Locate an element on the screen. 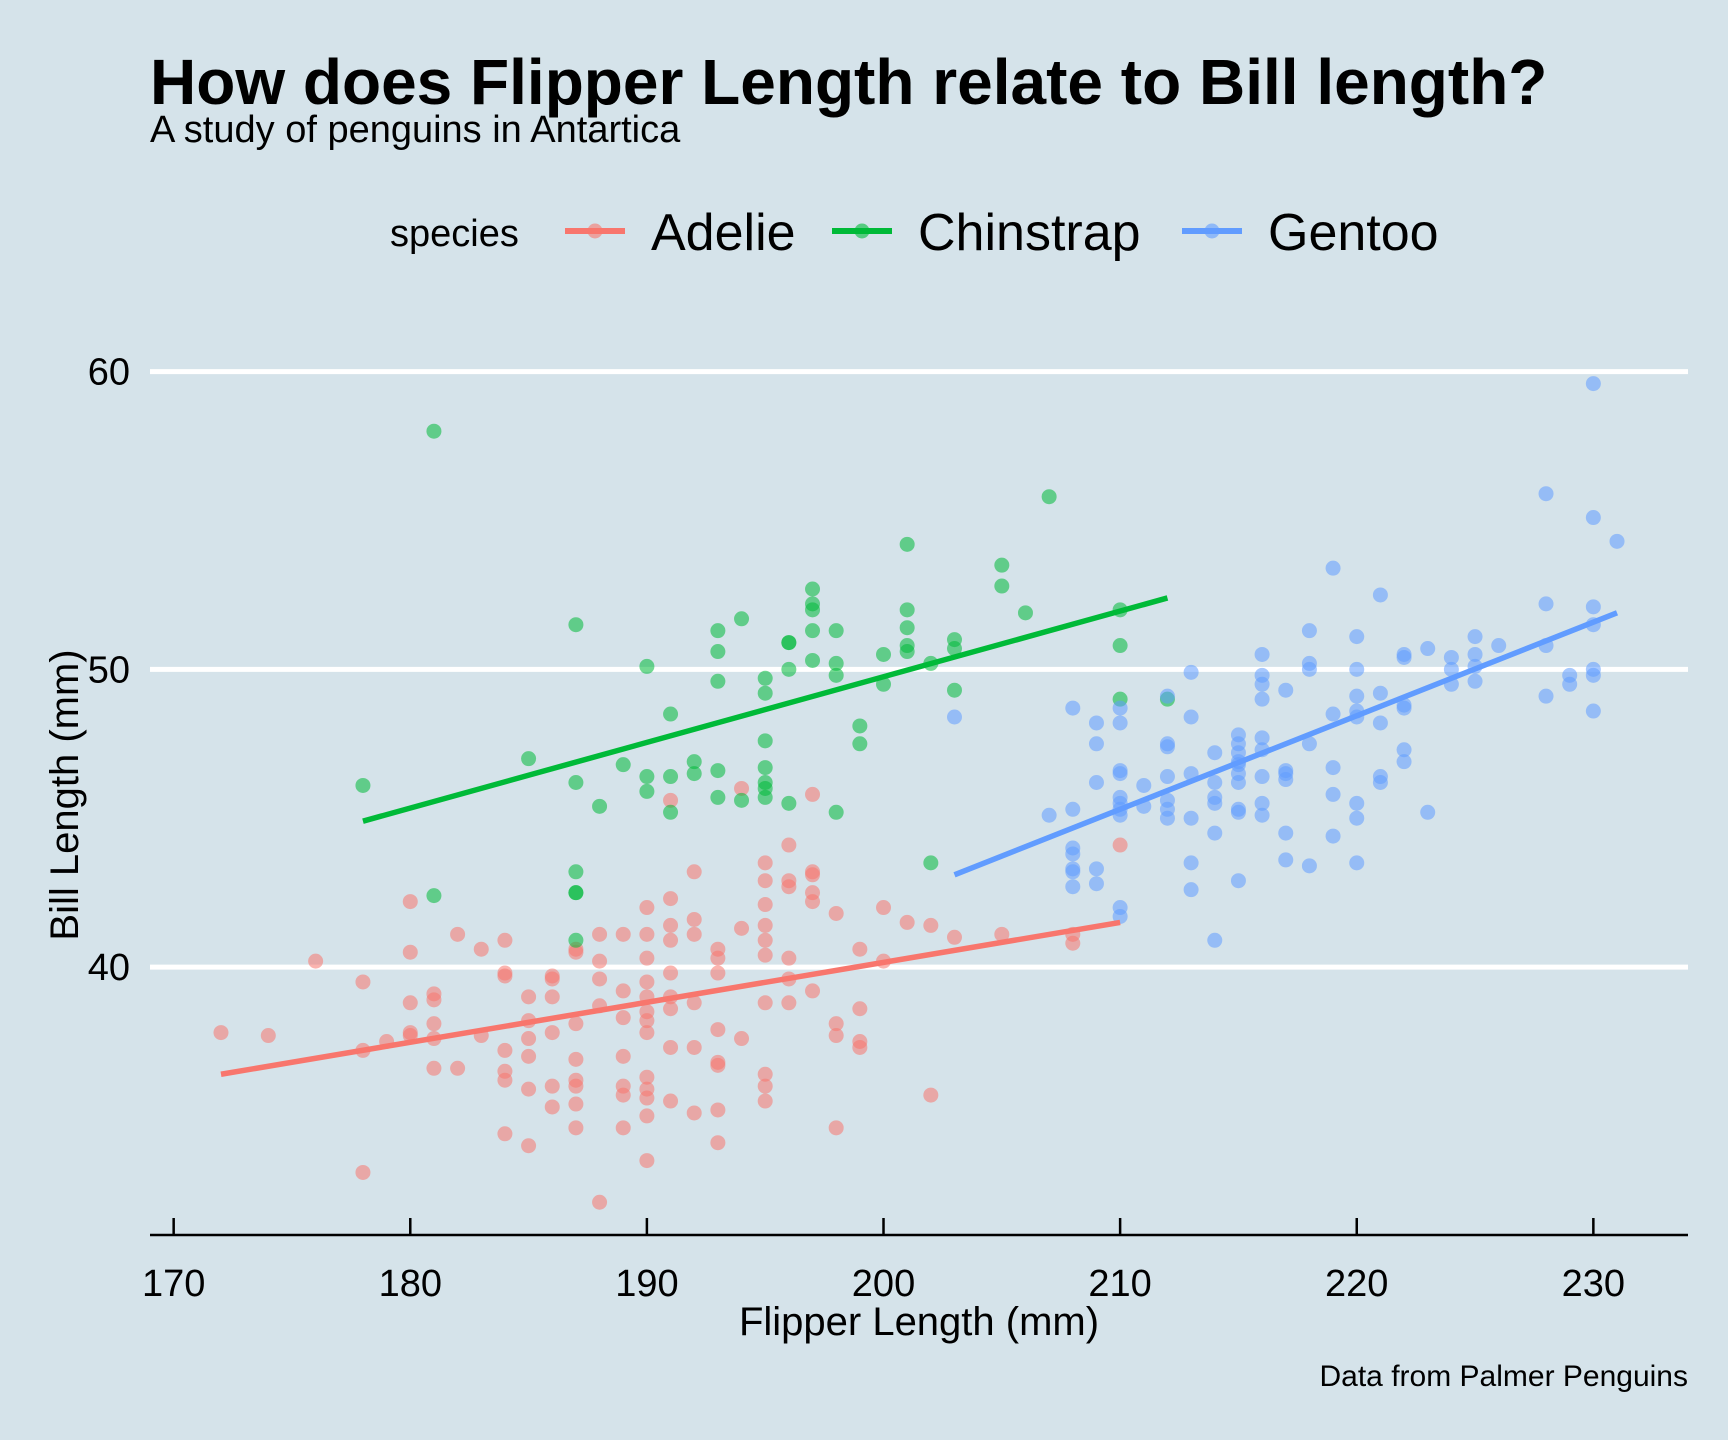  x-axis-title: Flipper Length (mm) is located at coordinates (919, 1322).